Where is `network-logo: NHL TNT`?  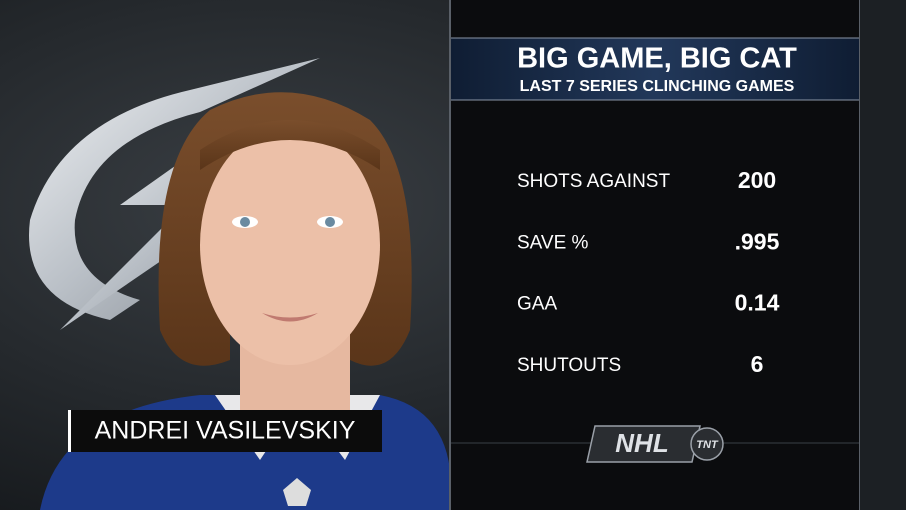 network-logo: NHL TNT is located at coordinates (655, 444).